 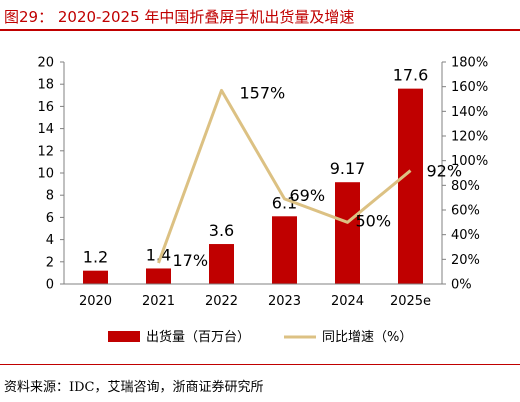 What do you see at coordinates (260, 337) in the screenshot?
I see `chart-legend: 出货量（百万台） 同比增速（%）` at bounding box center [260, 337].